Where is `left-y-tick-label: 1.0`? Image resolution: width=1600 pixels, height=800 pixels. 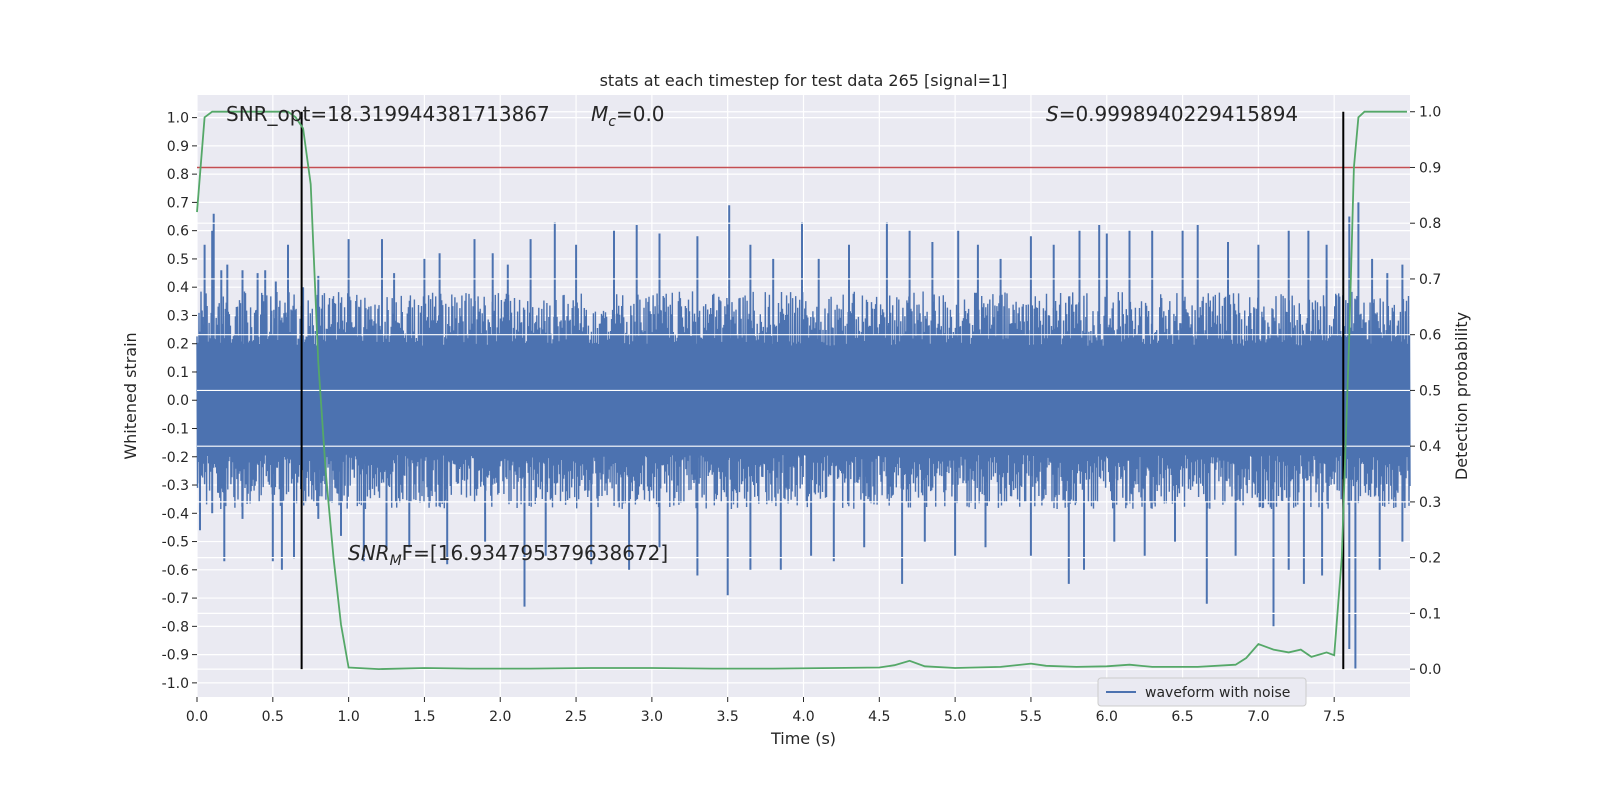 left-y-tick-label: 1.0 is located at coordinates (178, 119).